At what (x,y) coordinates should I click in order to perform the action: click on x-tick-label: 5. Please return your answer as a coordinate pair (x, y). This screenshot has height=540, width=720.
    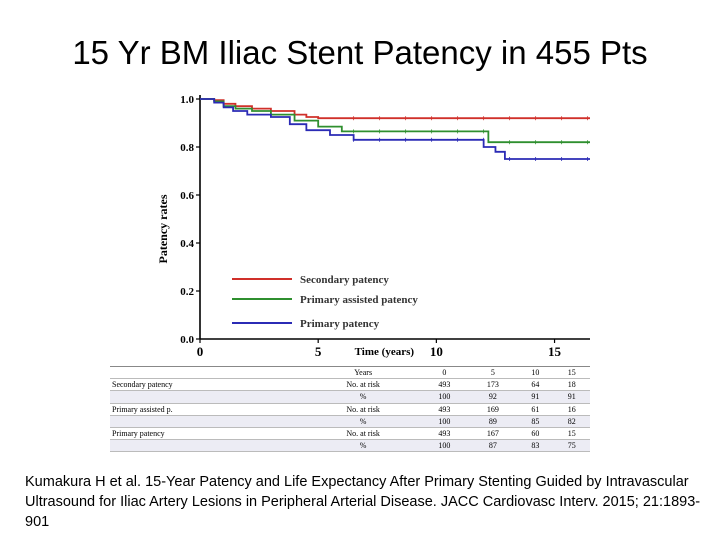
    Looking at the image, I should click on (318, 351).